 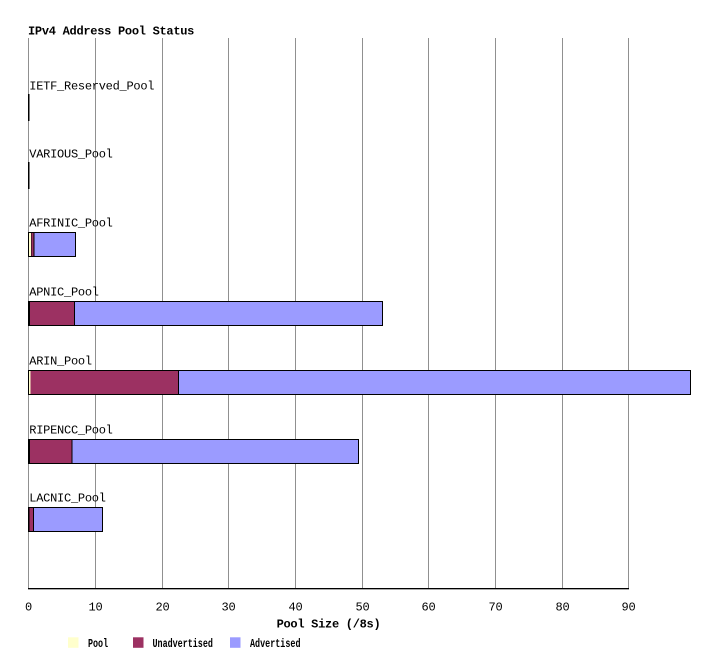 I want to click on svg-text: ARIN_Pool, so click(x=60, y=361).